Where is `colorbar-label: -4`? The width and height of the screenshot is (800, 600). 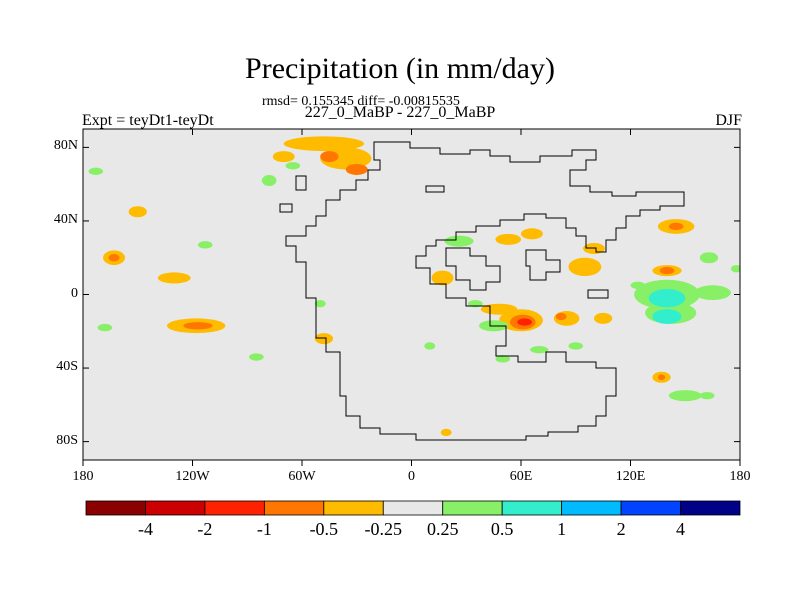 colorbar-label: -4 is located at coordinates (145, 529).